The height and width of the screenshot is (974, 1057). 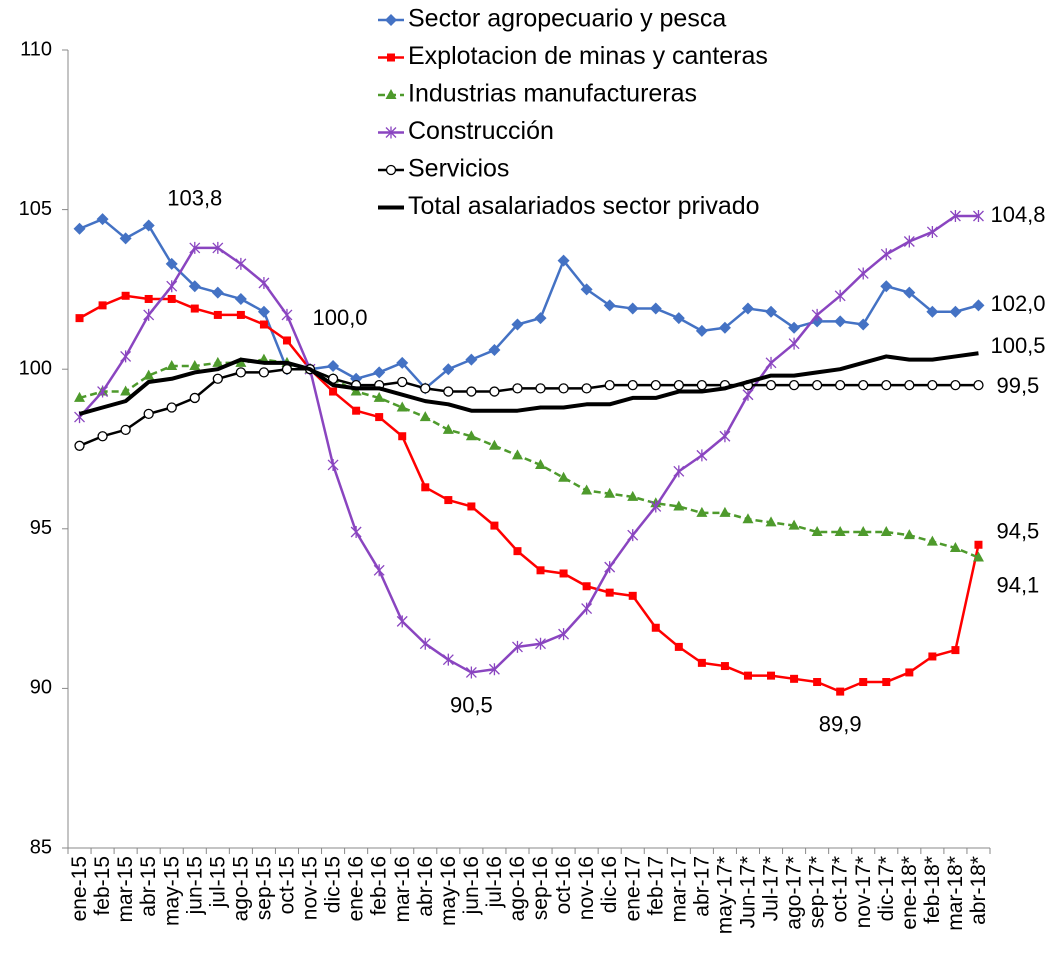 What do you see at coordinates (425, 886) in the screenshot?
I see `x-tick-label: abr-16` at bounding box center [425, 886].